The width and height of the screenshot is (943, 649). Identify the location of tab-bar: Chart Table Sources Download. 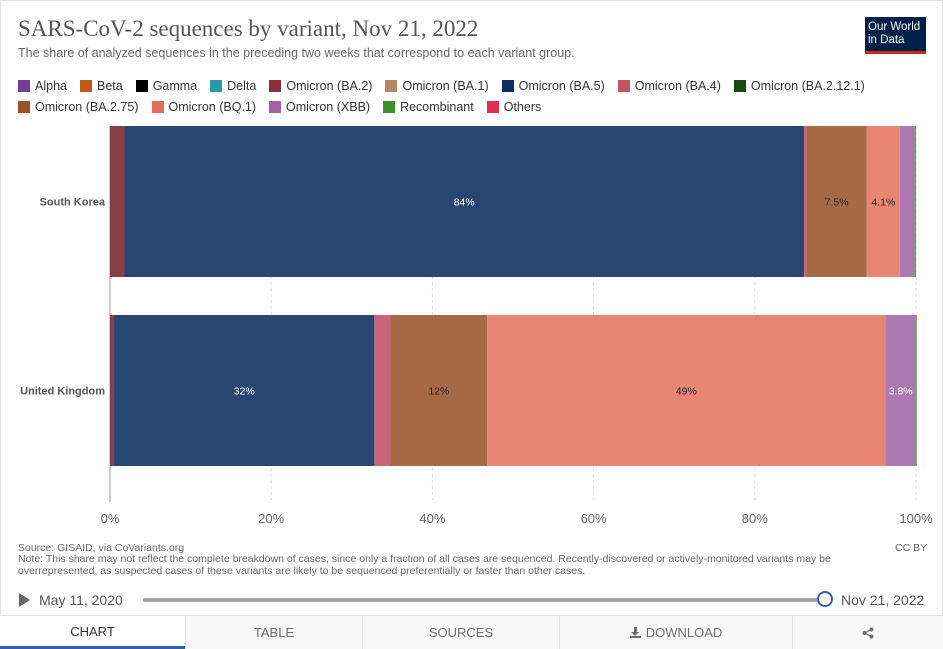
(471, 632).